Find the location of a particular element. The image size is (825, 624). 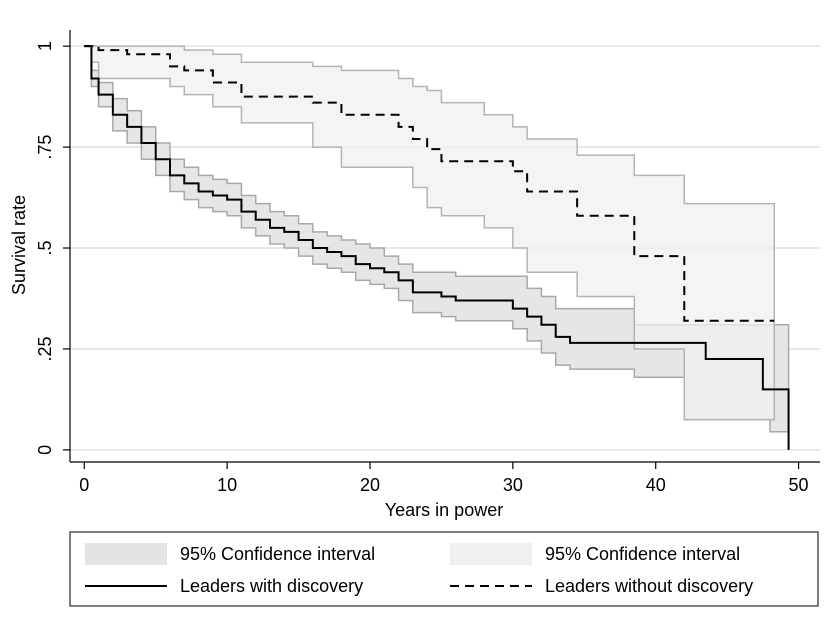

x-tick-label: 10 is located at coordinates (227, 485).